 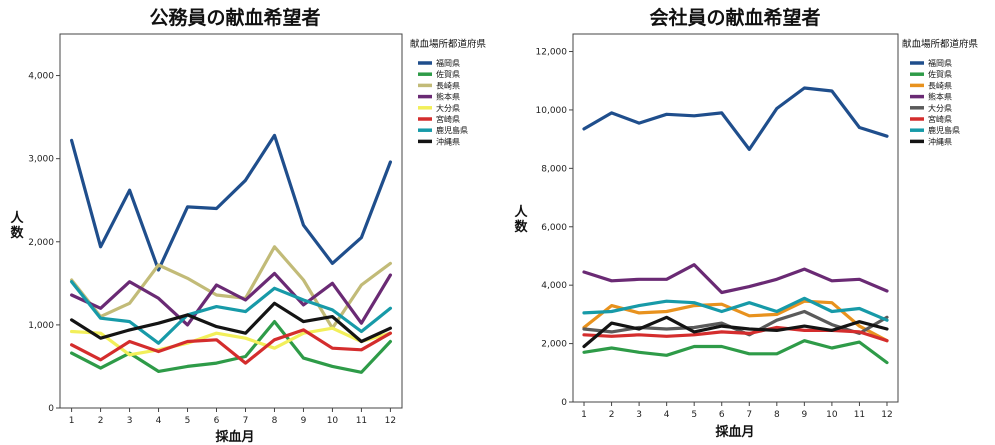 I want to click on y-tick-label: 12,000, so click(x=552, y=53).